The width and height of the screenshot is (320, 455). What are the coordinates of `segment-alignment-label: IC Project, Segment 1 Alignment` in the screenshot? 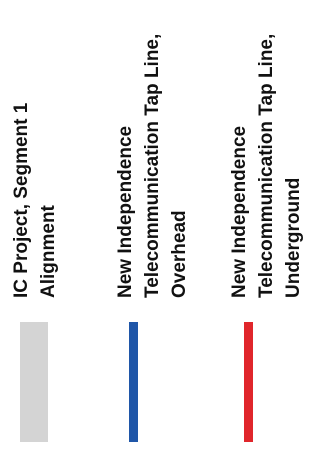 It's located at (35, 200).